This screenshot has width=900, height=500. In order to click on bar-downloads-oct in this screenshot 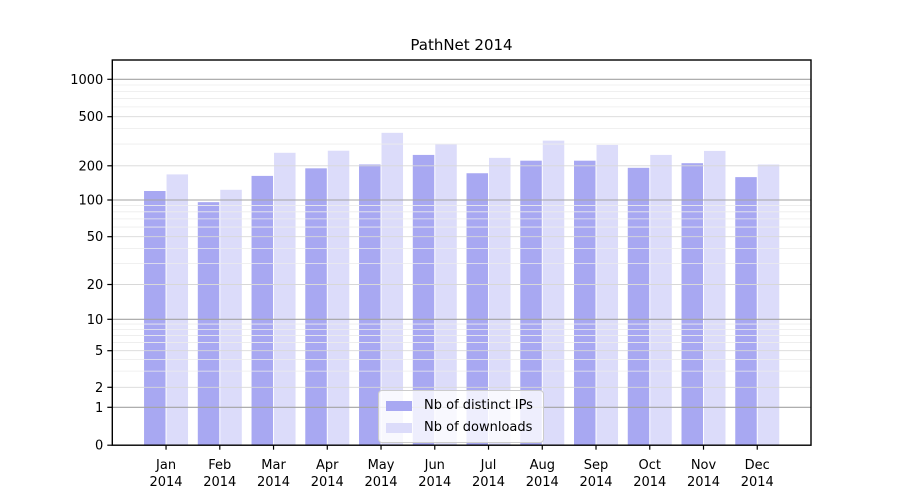, I will do `click(661, 300)`.